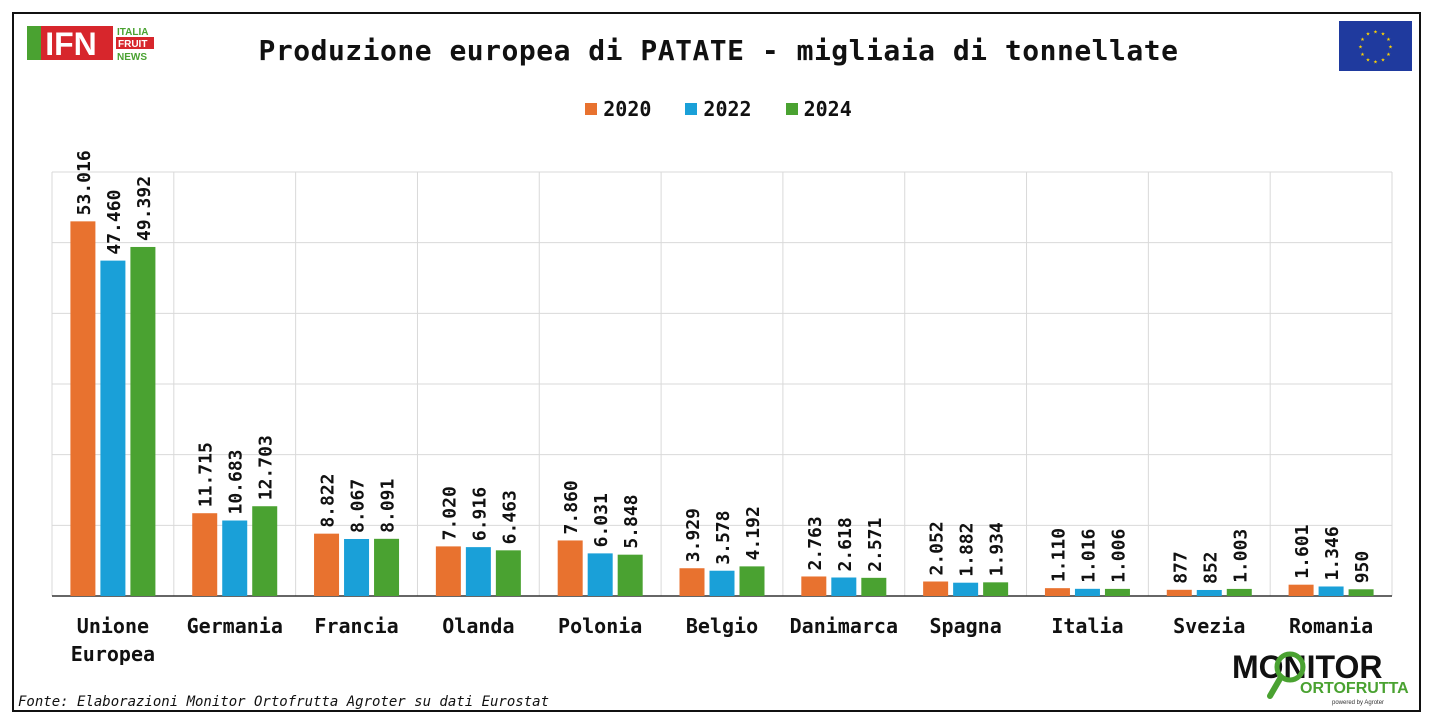  Describe the element at coordinates (722, 626) in the screenshot. I see `category-label: Belgio` at that location.